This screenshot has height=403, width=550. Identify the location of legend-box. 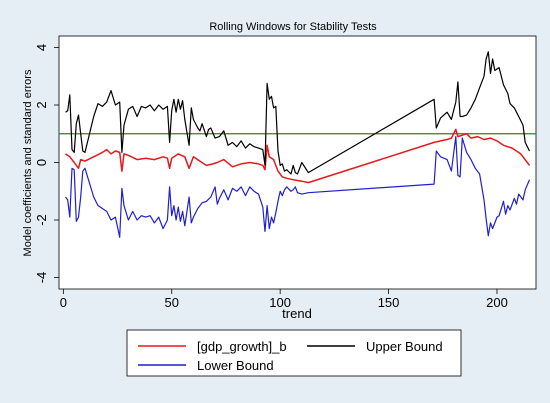
(294, 353).